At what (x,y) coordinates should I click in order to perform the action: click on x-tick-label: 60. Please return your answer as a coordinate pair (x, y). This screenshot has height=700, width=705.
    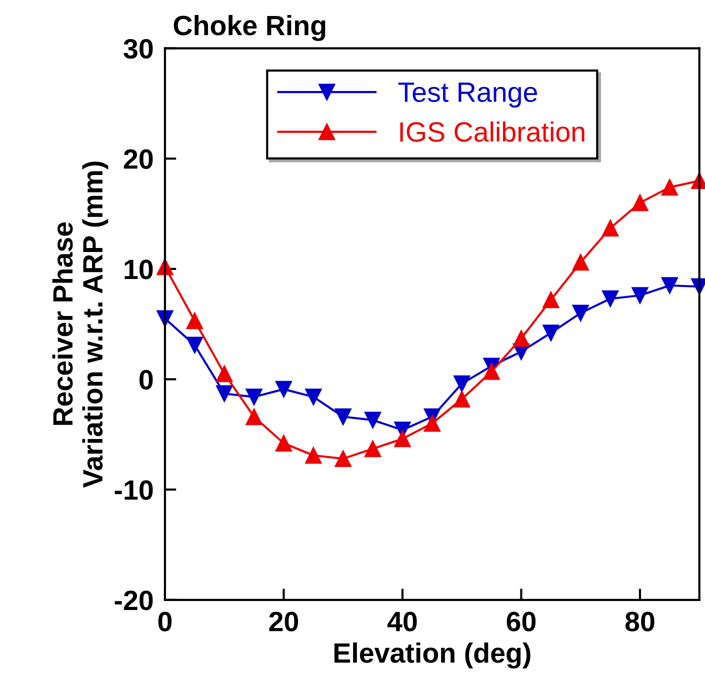
    Looking at the image, I should click on (521, 622).